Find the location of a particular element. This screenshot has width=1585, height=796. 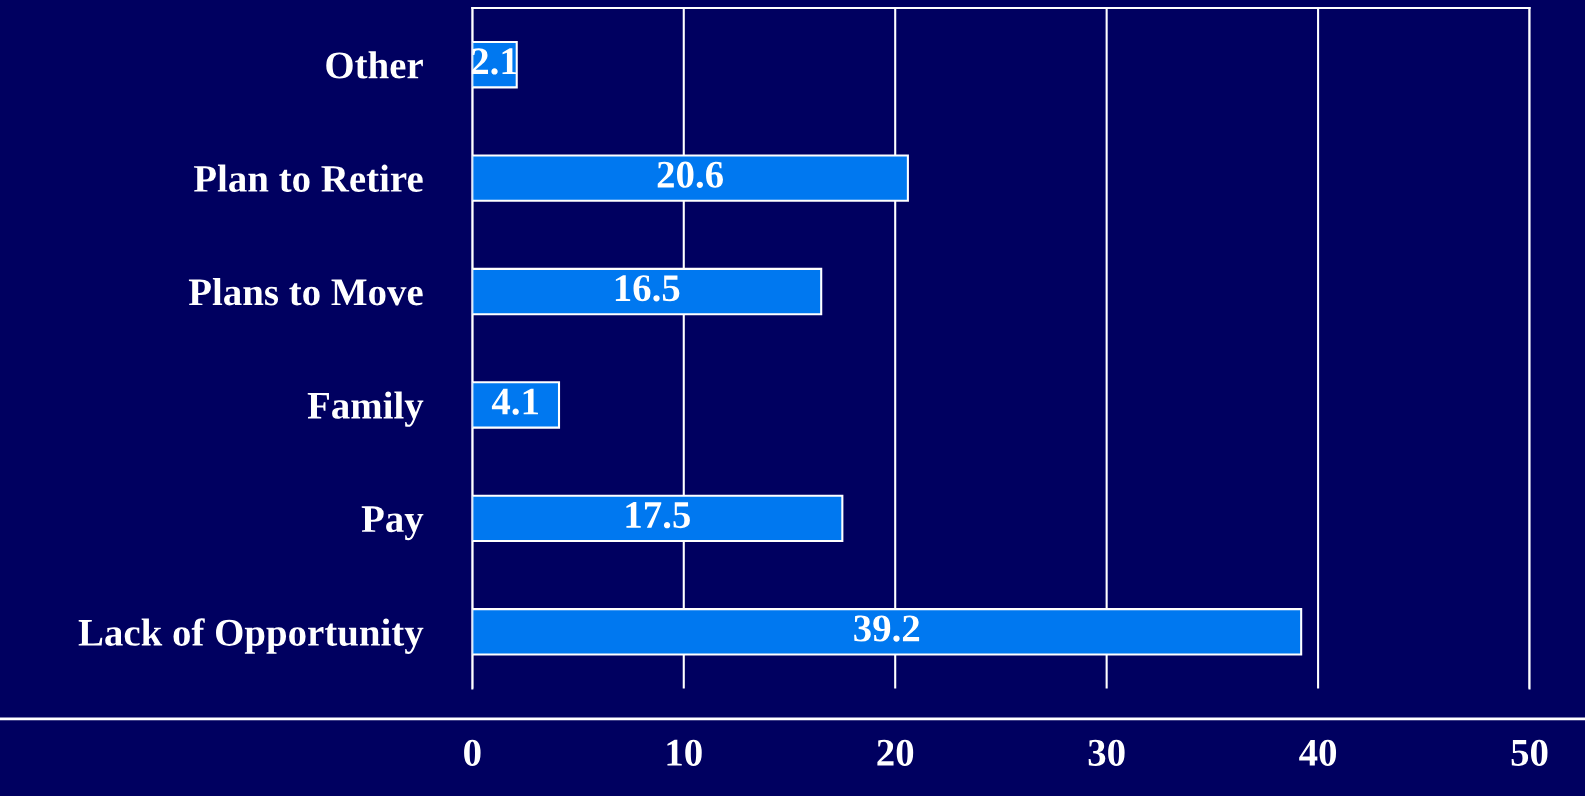

data-label: 20.6 is located at coordinates (690, 175).